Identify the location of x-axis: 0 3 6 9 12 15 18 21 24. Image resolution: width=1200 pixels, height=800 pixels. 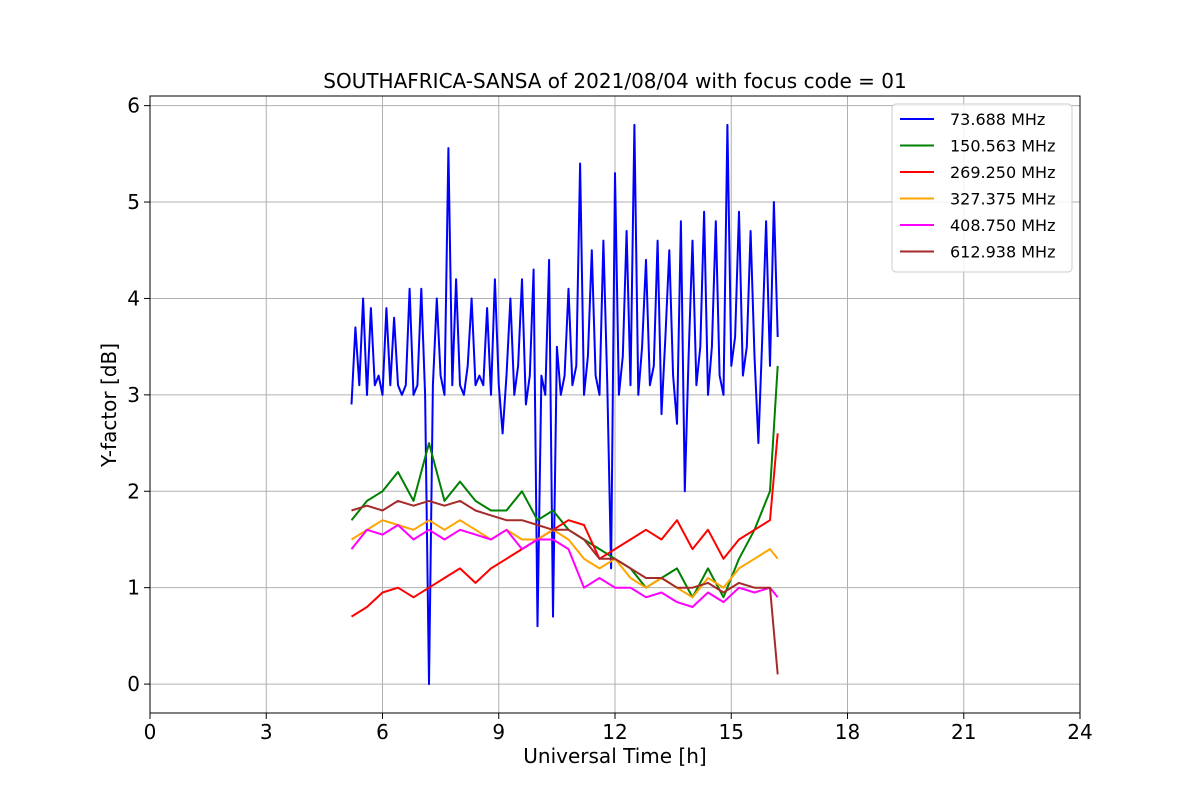
(618, 728).